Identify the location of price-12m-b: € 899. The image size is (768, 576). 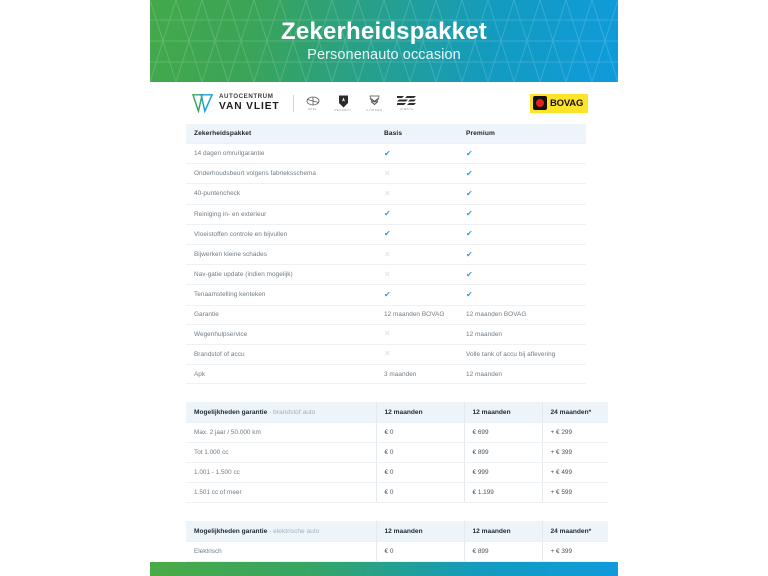
(503, 453).